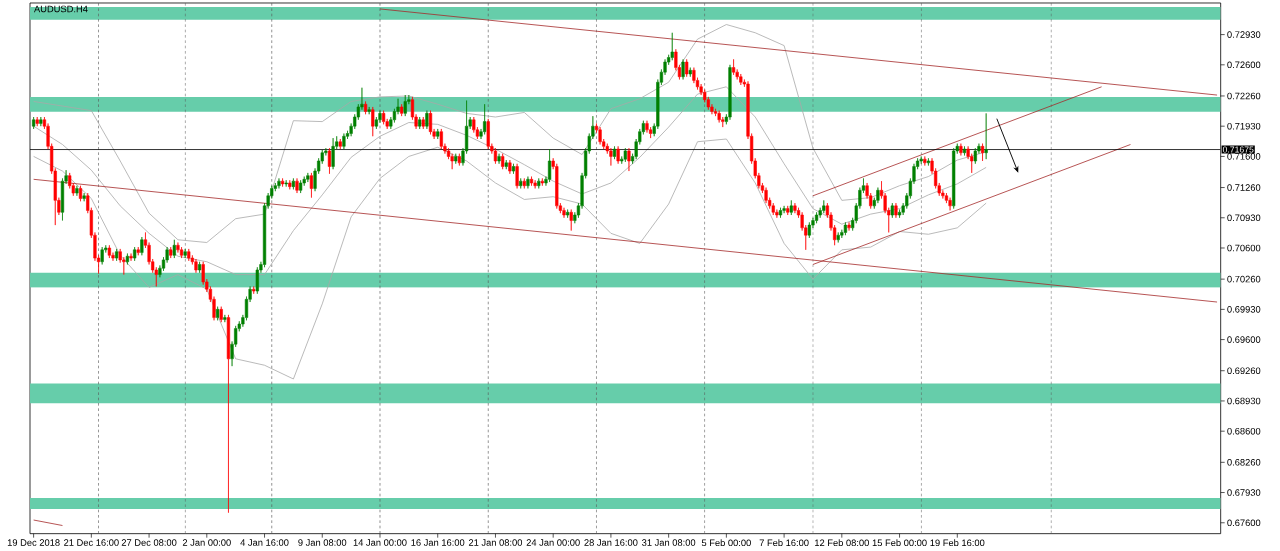 The height and width of the screenshot is (551, 1280). I want to click on y-tick-label: 0.70930, so click(1244, 218).